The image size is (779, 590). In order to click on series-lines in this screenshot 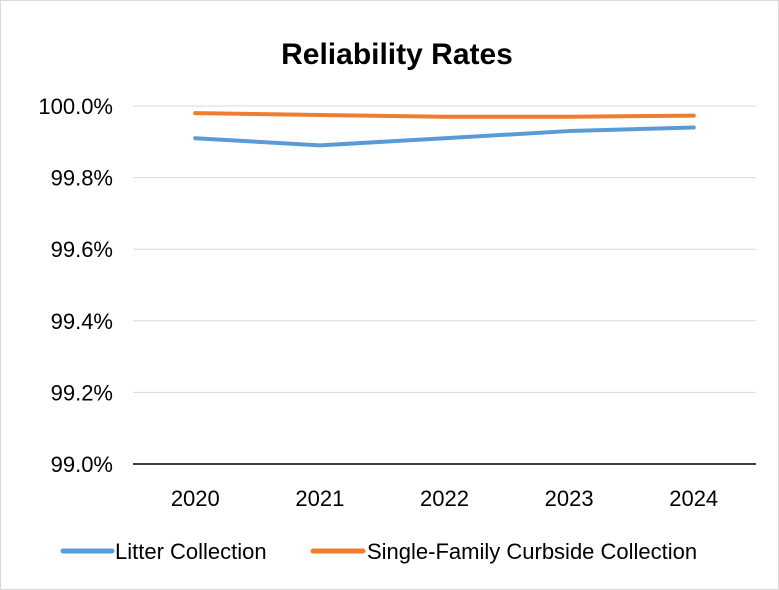, I will do `click(444, 129)`.